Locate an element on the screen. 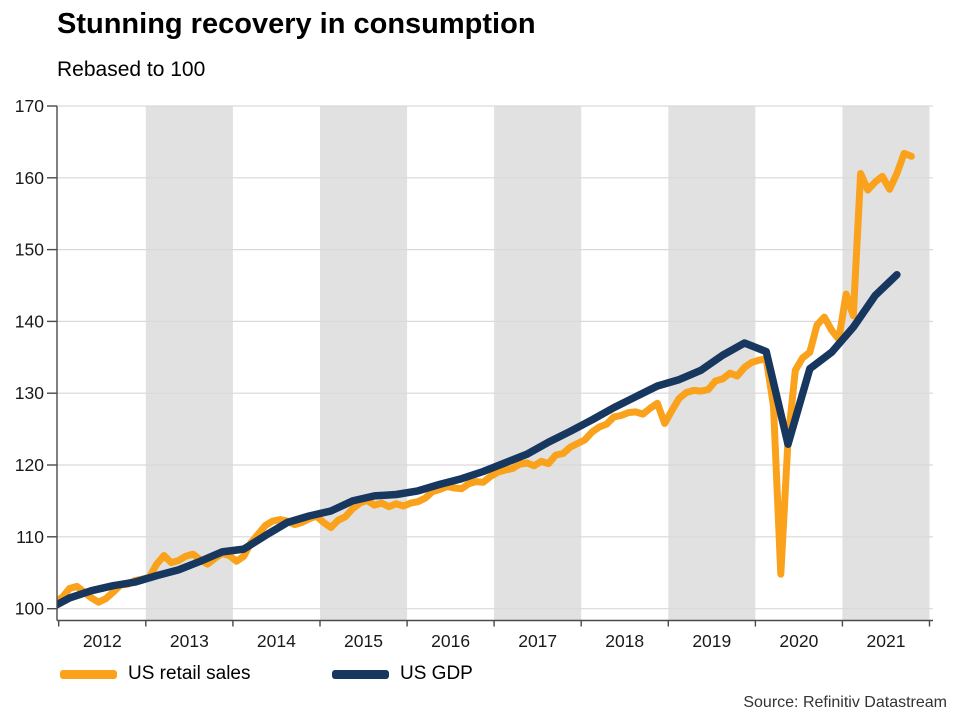  chart-subtitle: Rebased to 100 is located at coordinates (131, 69).